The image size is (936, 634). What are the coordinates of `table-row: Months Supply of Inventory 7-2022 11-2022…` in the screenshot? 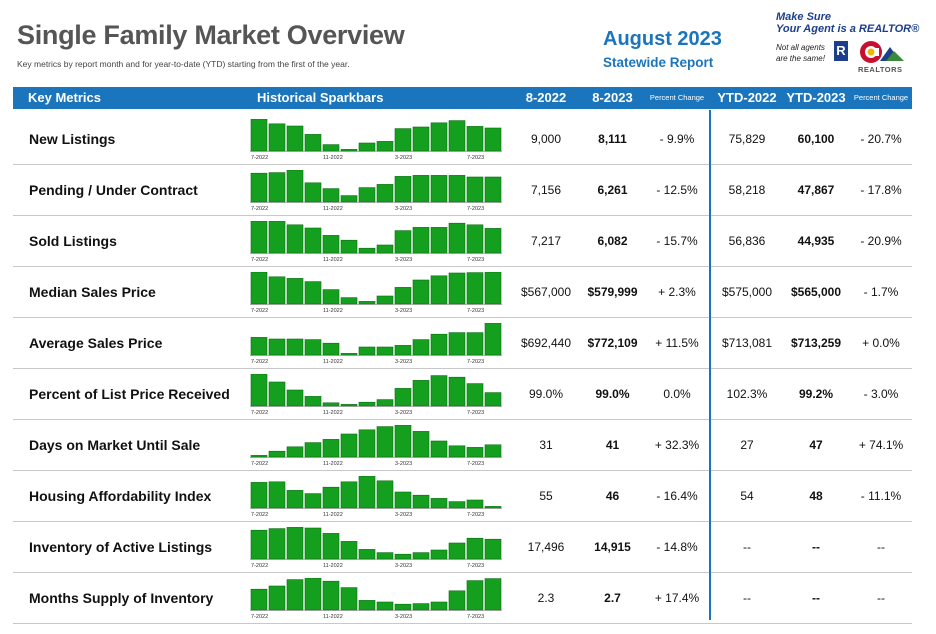 It's located at (462, 598).